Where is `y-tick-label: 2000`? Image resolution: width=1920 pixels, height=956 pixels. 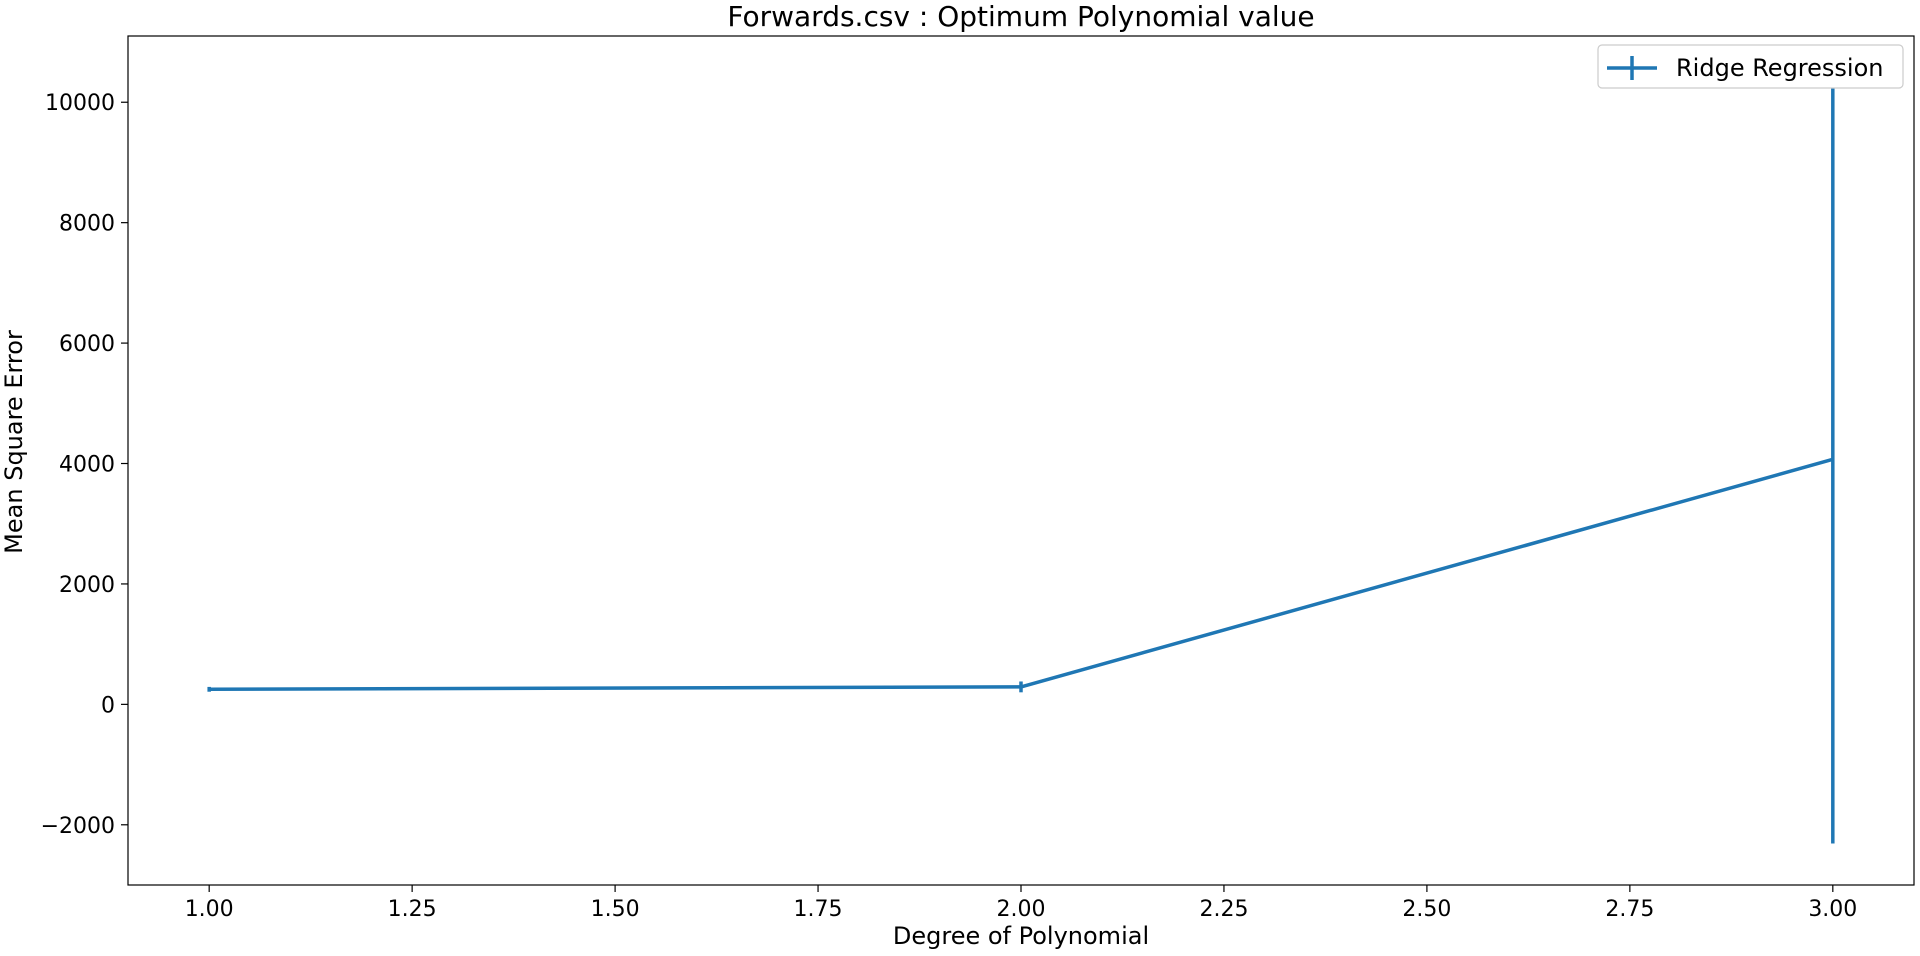 y-tick-label: 2000 is located at coordinates (87, 585).